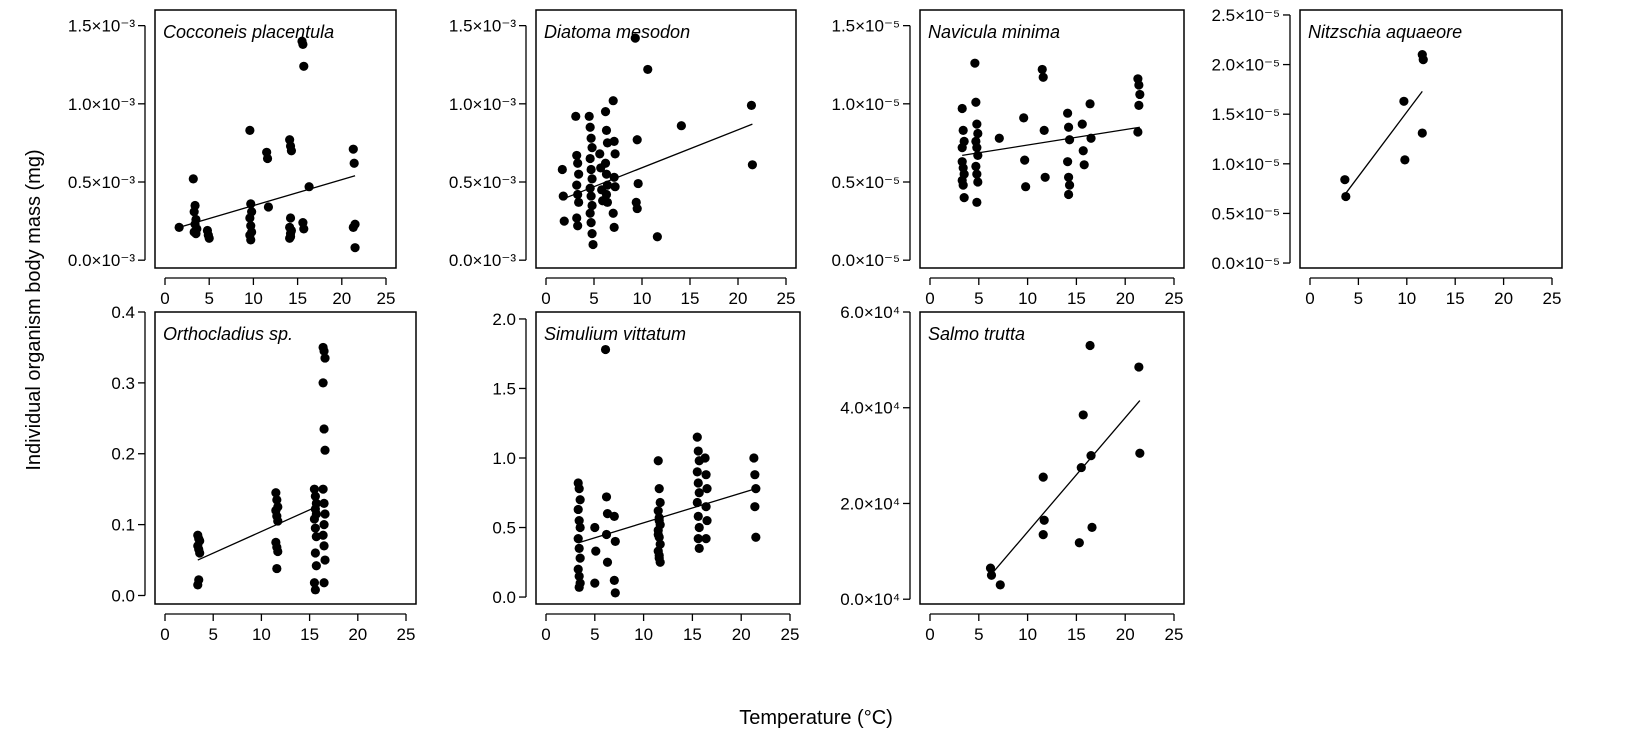  I want to click on y-axis-title: Individual organism body mass (mg), so click(34, 309).